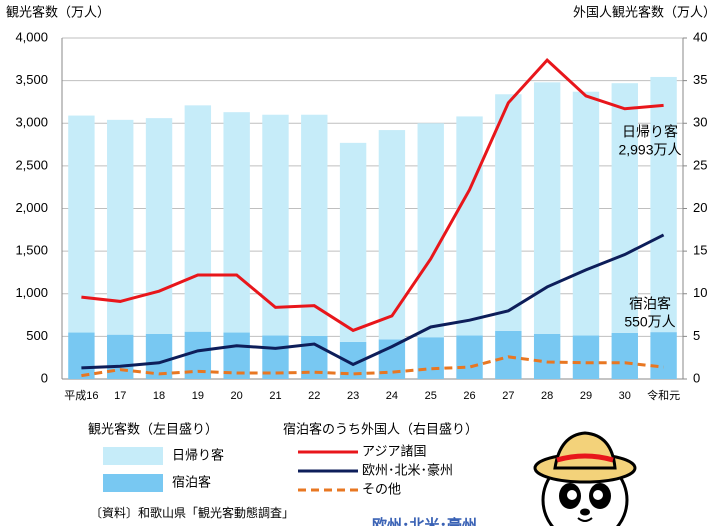 The width and height of the screenshot is (720, 526). What do you see at coordinates (700, 292) in the screenshot?
I see `y2-tick-label: 10` at bounding box center [700, 292].